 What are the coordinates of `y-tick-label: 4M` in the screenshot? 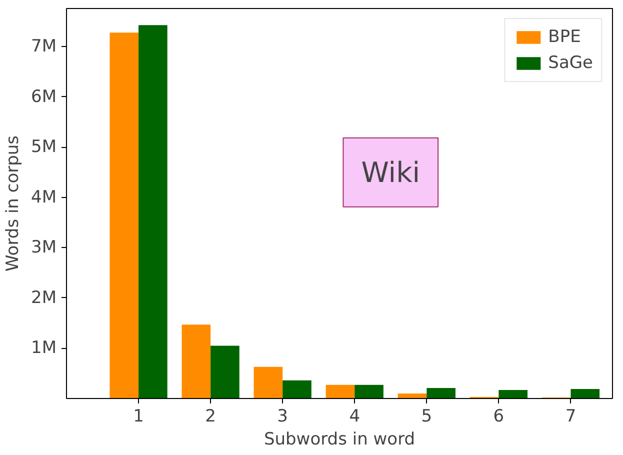 It's located at (43, 197).